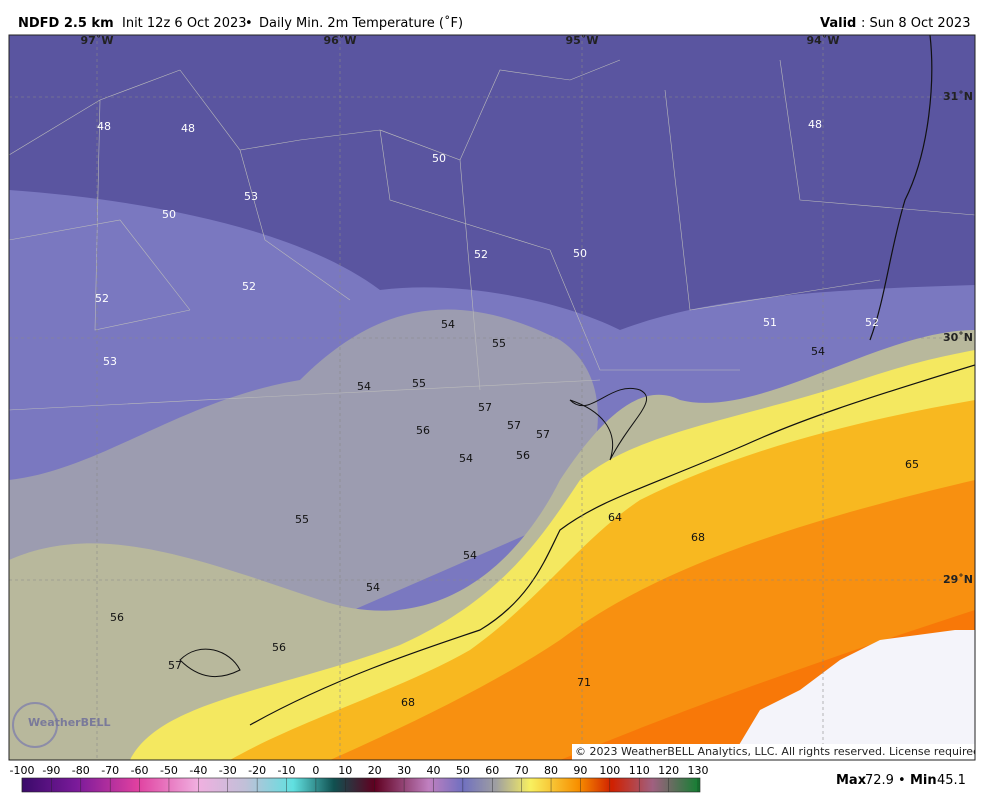 This screenshot has height=812, width=984. Describe the element at coordinates (522, 770) in the screenshot. I see `colorbar-tick-label: 70` at that location.